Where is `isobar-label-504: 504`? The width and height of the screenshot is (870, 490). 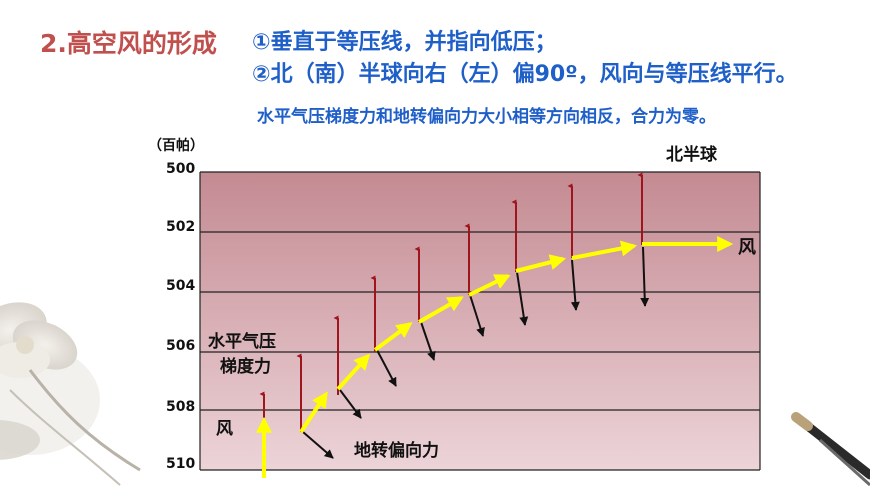
isobar-label-504: 504 is located at coordinates (180, 286).